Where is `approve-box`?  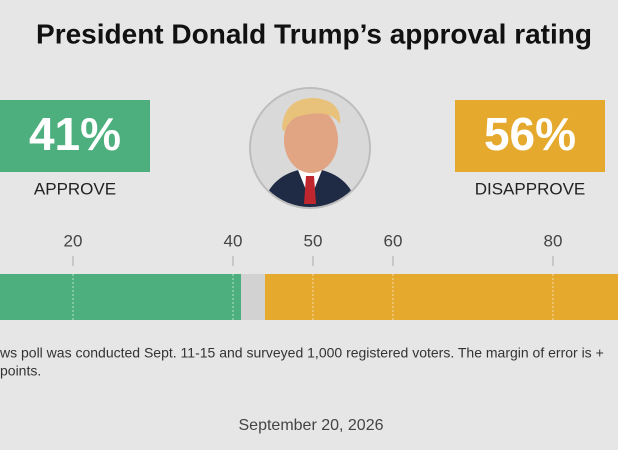
approve-box is located at coordinates (75, 136).